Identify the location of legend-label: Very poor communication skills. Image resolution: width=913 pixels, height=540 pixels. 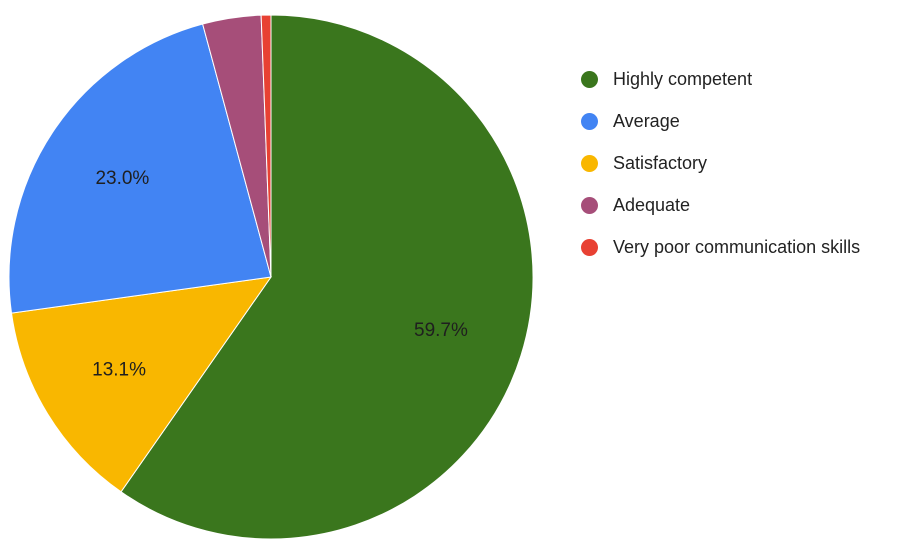
(737, 246).